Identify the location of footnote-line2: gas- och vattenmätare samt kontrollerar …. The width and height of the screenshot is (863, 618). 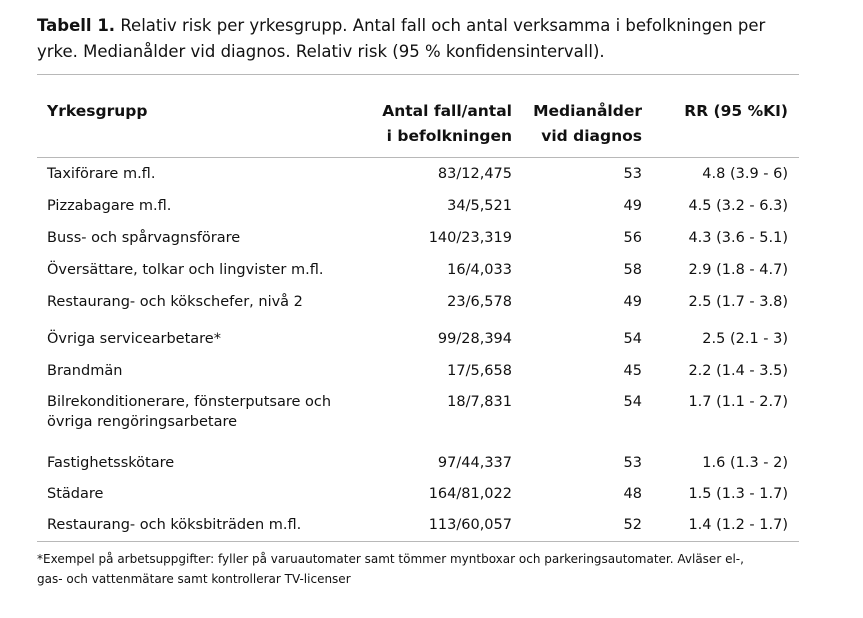
(194, 579).